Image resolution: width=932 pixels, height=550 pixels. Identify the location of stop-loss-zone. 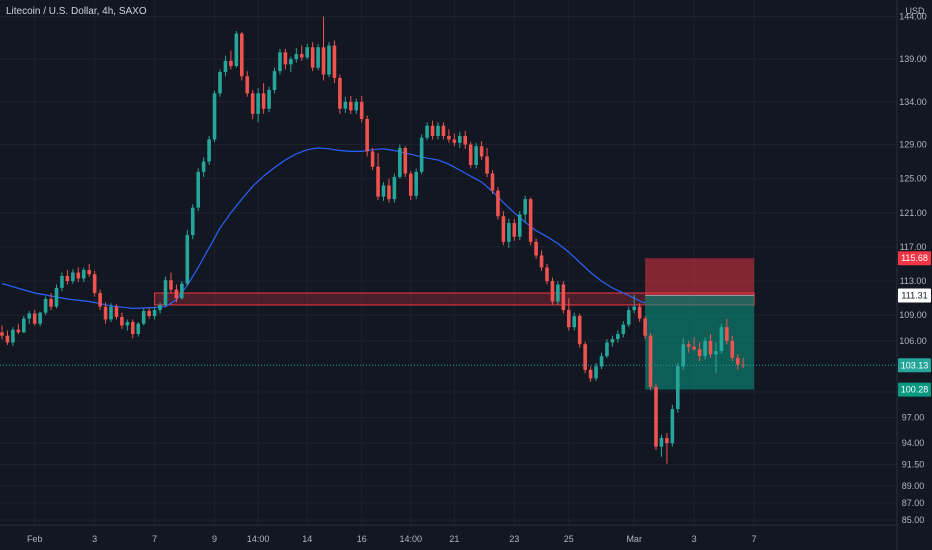
(700, 277).